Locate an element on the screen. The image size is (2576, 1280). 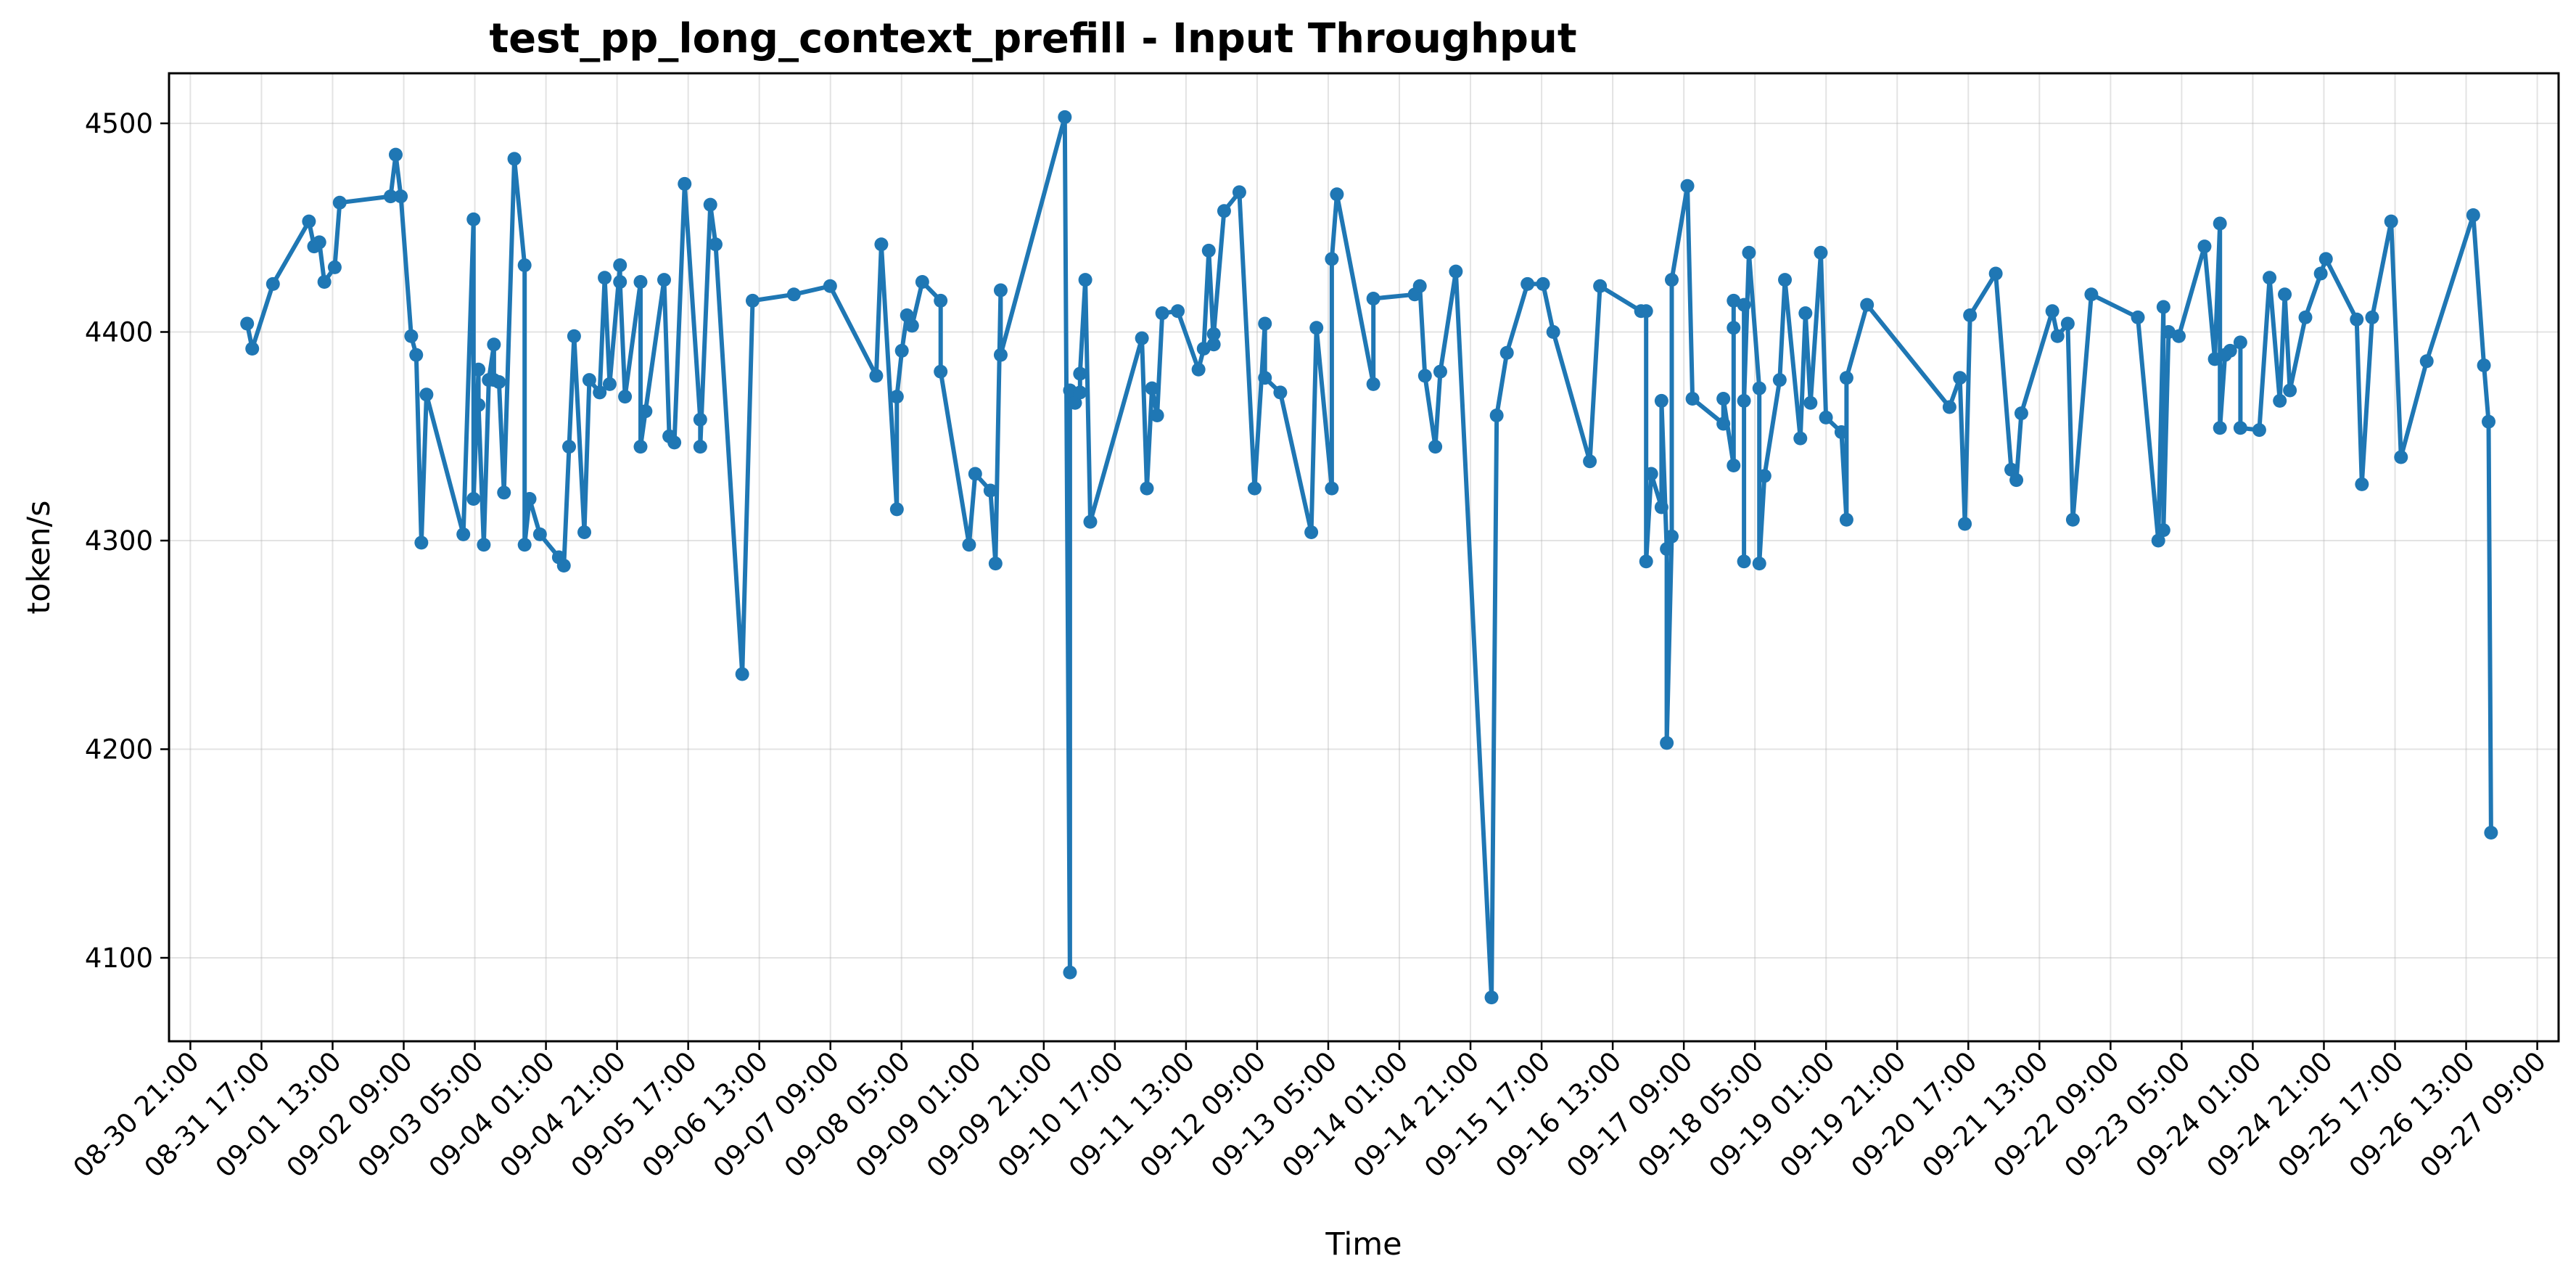
y-tick-label: 4500 is located at coordinates (119, 123).